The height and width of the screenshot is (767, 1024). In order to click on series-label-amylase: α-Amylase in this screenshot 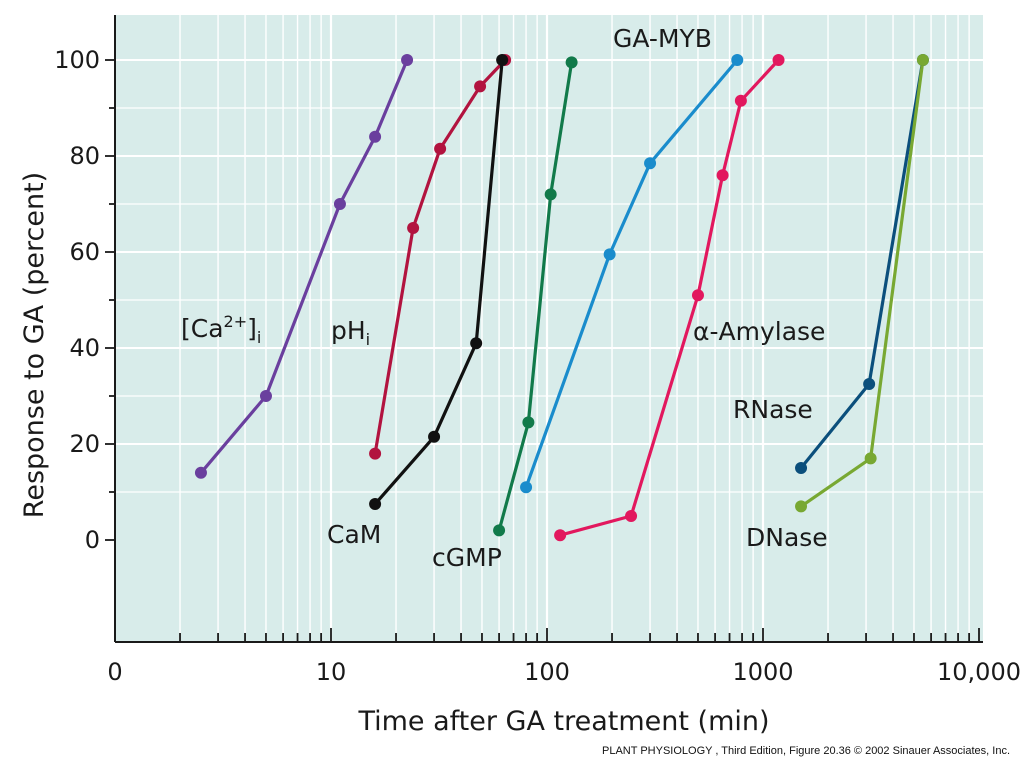, I will do `click(759, 331)`.